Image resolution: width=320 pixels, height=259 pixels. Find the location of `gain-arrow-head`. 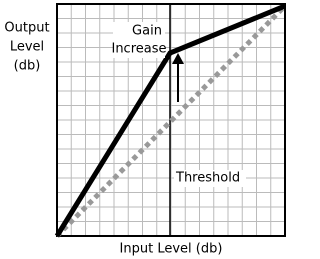

gain-arrow-head is located at coordinates (178, 58).